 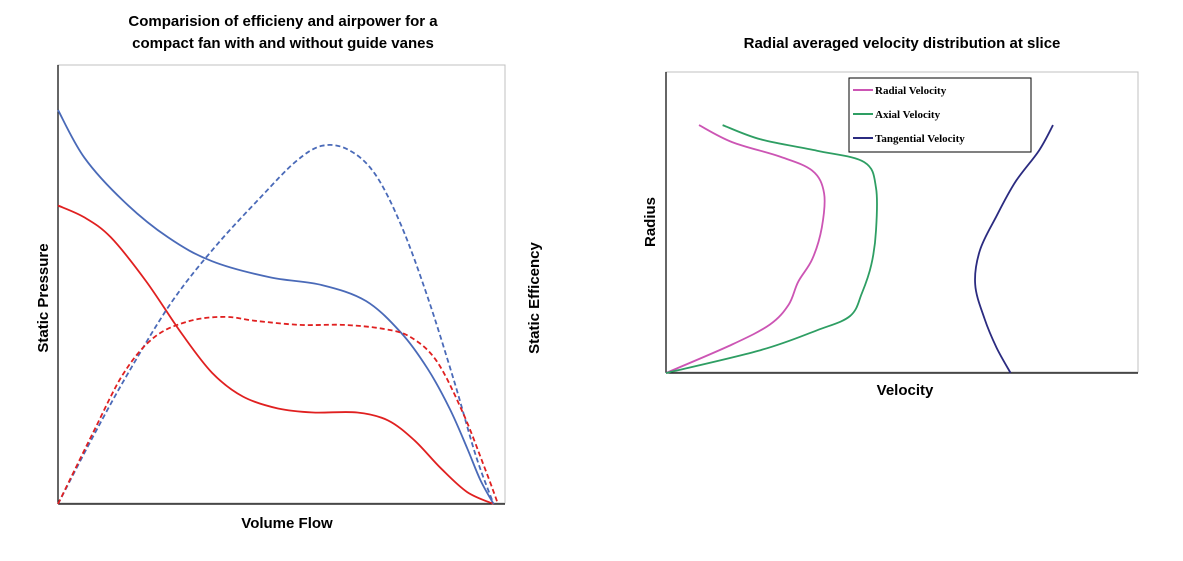 What do you see at coordinates (650, 222) in the screenshot?
I see `right-chart-y-axis-label: Radius` at bounding box center [650, 222].